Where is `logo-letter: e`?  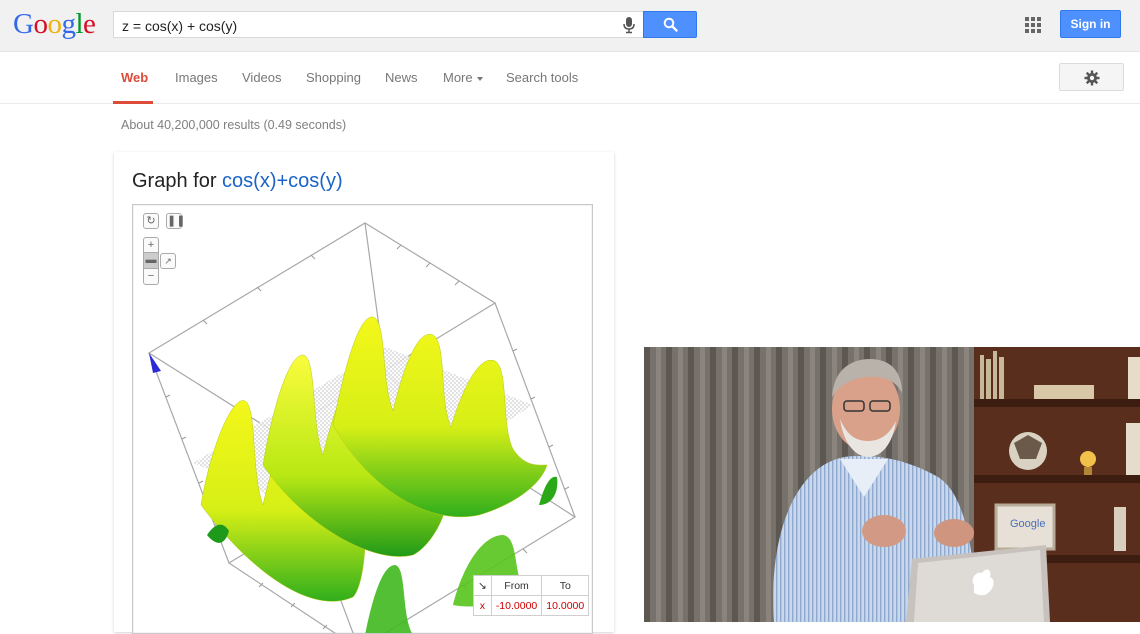
logo-letter: e is located at coordinates (89, 24).